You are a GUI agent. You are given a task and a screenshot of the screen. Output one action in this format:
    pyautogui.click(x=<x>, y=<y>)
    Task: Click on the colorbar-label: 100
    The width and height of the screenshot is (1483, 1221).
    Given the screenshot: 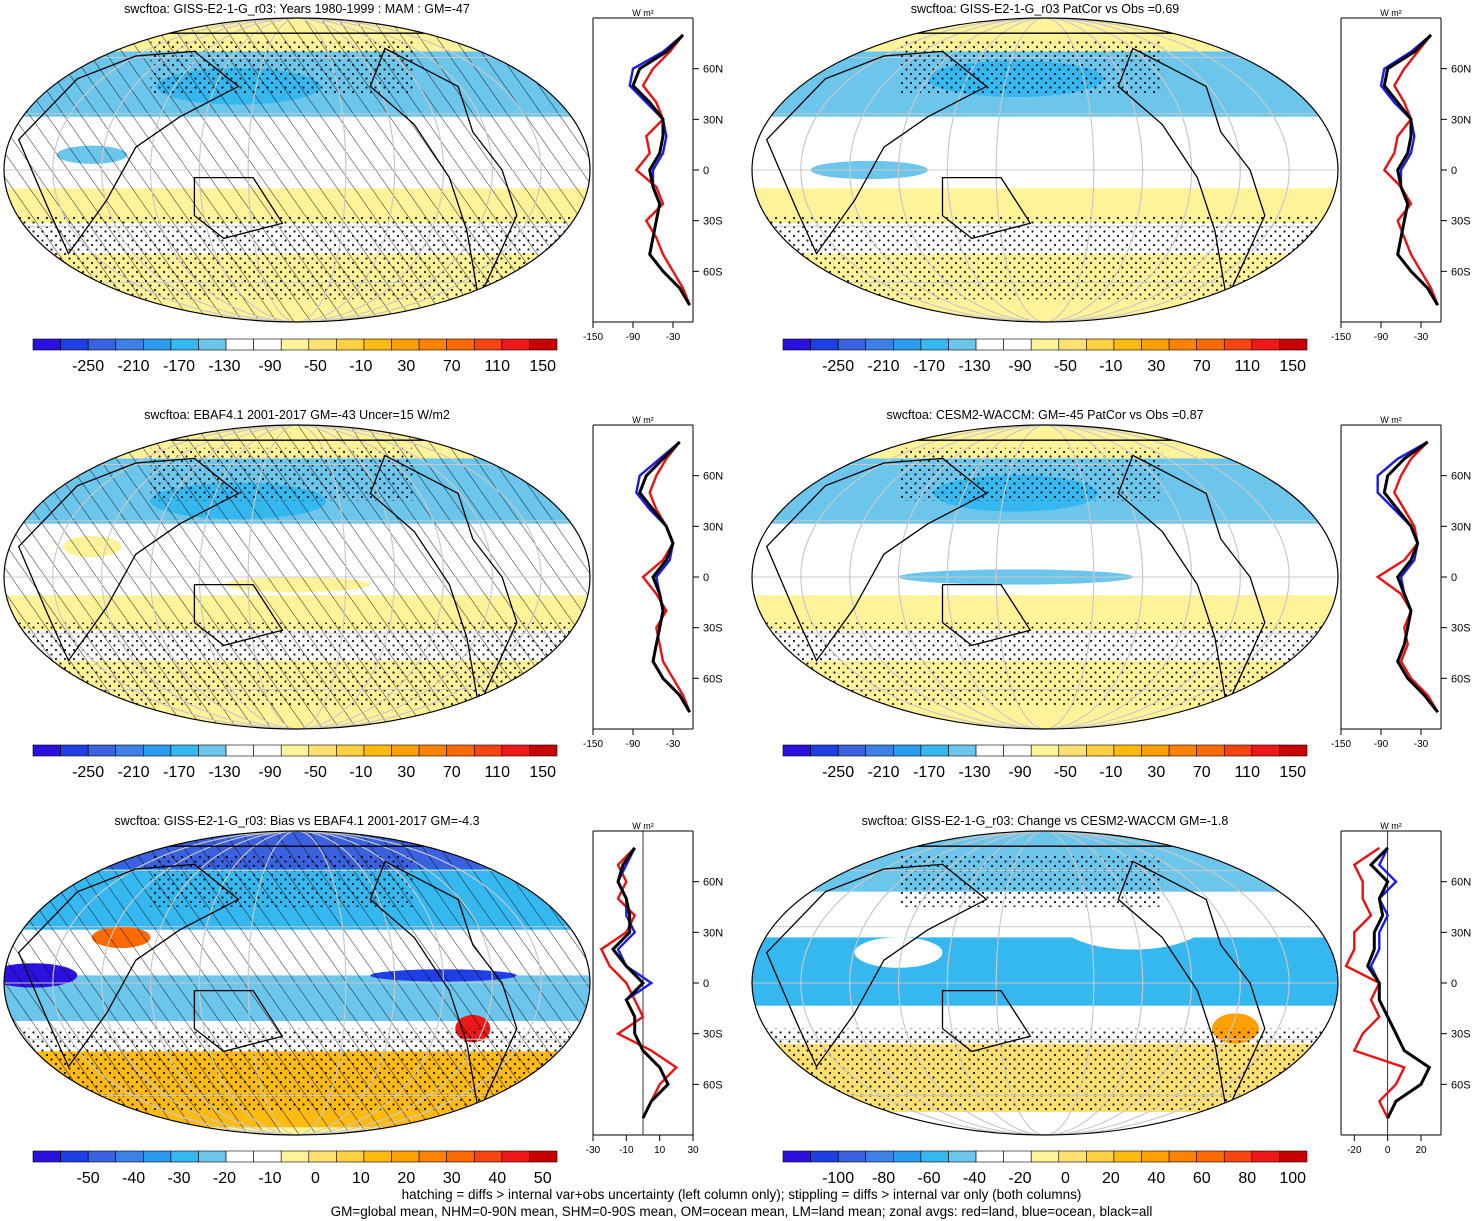 What is the action you would take?
    pyautogui.click(x=1292, y=1178)
    